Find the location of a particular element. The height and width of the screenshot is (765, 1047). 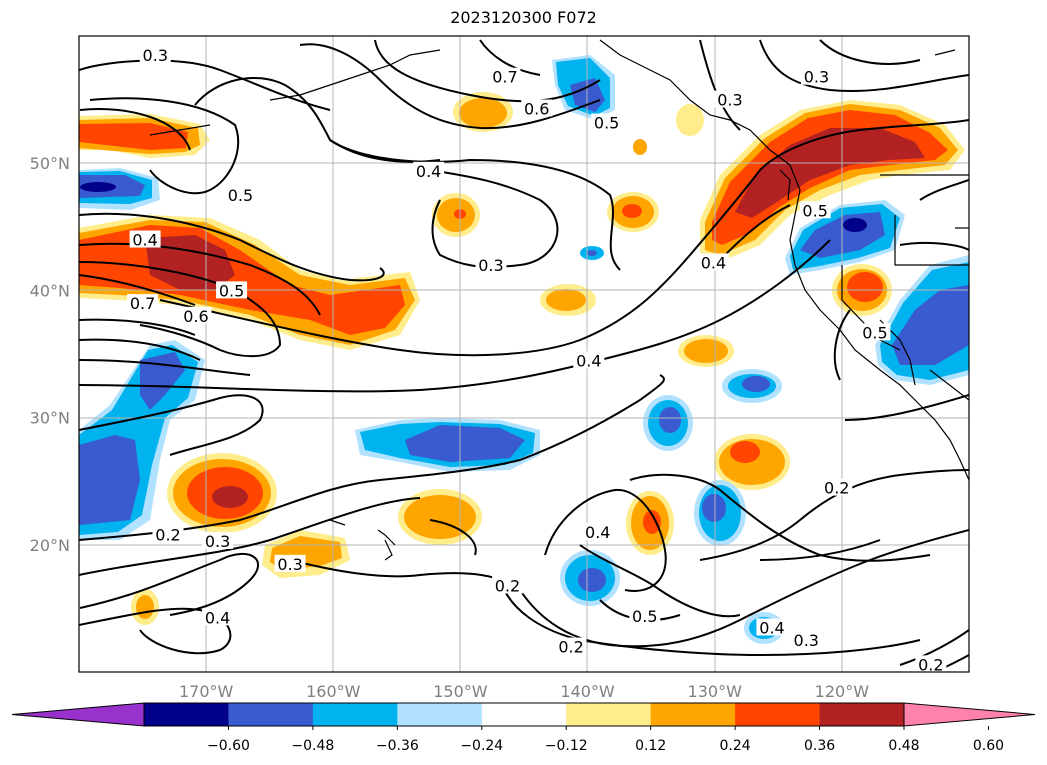

colorbar-tick-label: 0.24 is located at coordinates (735, 746).